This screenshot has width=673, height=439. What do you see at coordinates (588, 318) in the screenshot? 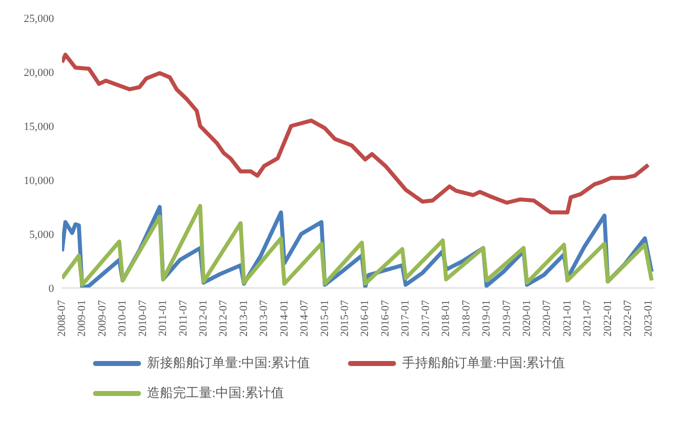
I see `x-tick-label: 2021-07` at bounding box center [588, 318].